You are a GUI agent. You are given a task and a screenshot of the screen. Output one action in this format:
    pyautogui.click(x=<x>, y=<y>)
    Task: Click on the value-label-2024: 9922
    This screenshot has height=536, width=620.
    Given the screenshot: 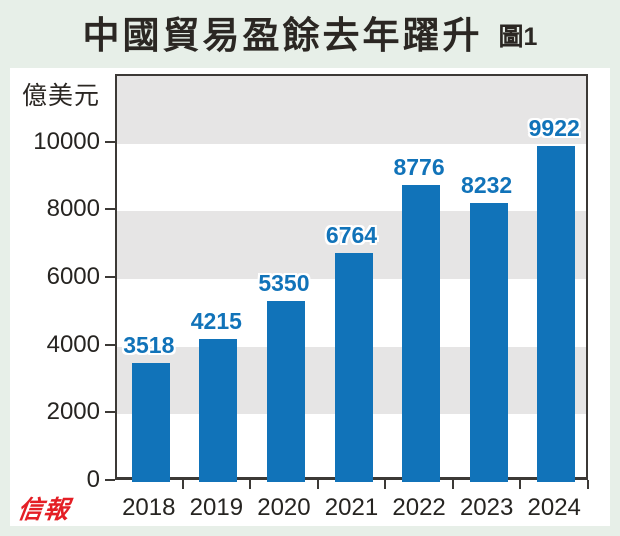 What is the action you would take?
    pyautogui.click(x=554, y=128)
    